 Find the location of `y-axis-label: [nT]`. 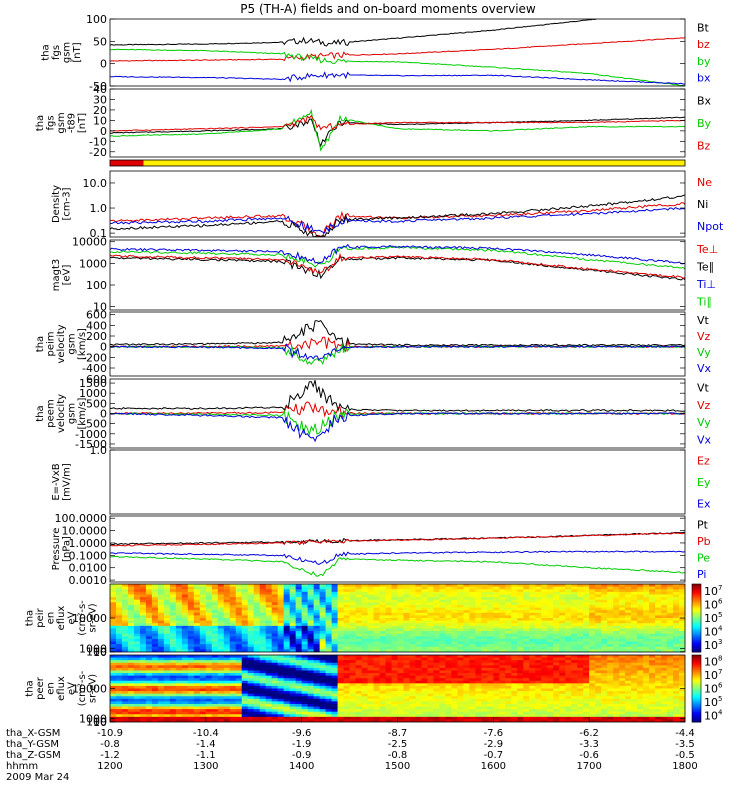

y-axis-label: [nT] is located at coordinates (82, 123).